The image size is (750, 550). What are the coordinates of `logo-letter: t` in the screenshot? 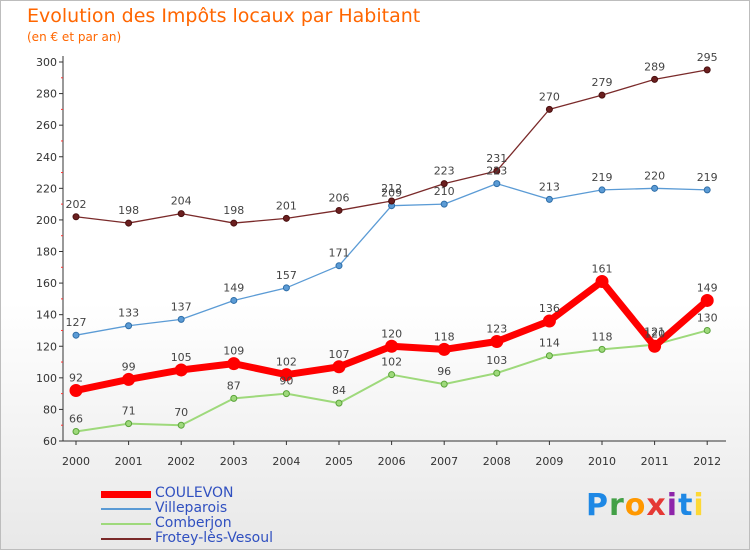 It's located at (686, 505).